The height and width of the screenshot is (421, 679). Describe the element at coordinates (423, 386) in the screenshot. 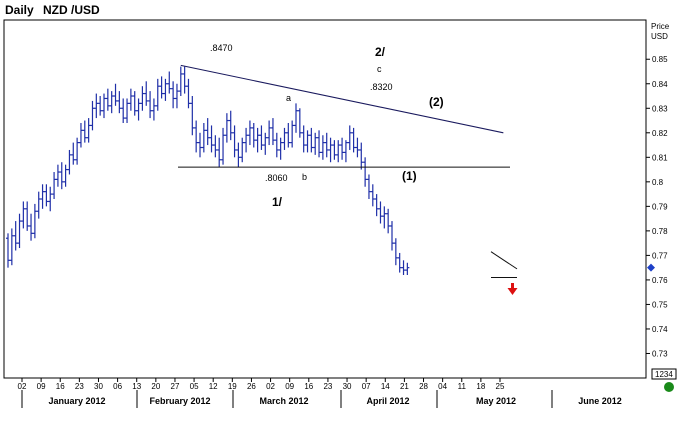

I see `x-tick-label: 28` at that location.